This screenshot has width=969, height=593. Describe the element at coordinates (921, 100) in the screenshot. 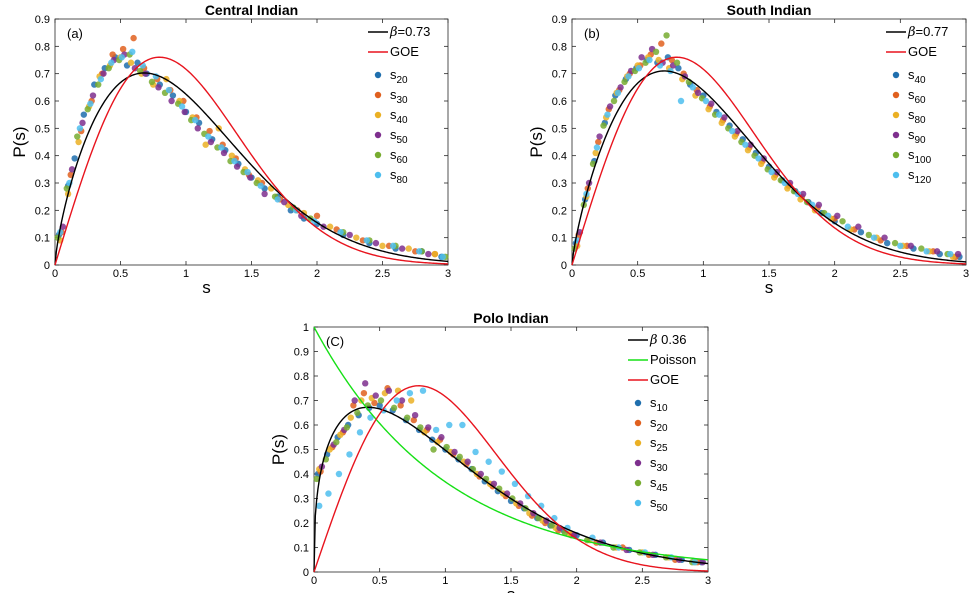

I see `series-subscript: 60` at that location.